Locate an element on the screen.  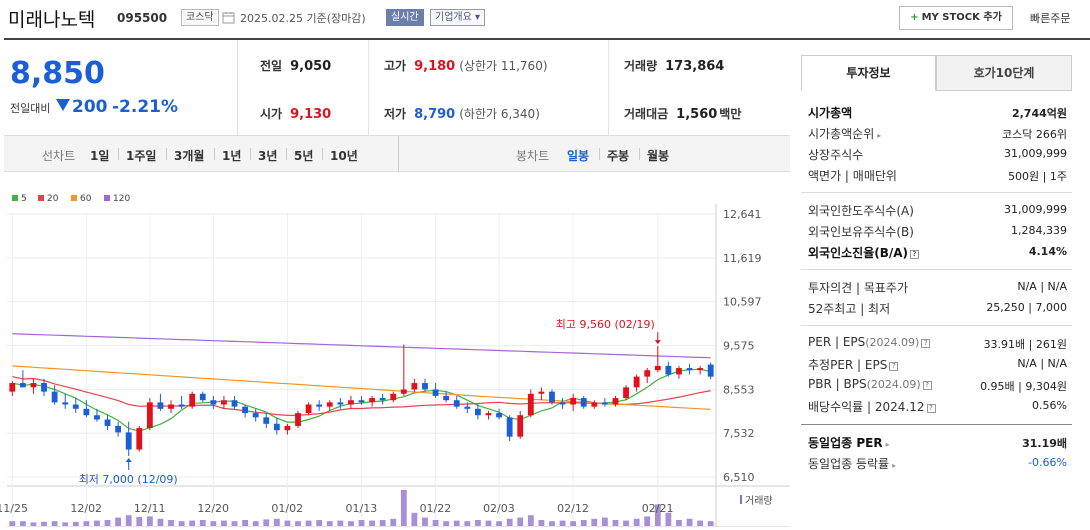
x-tick-label: 01/22 is located at coordinates (435, 508).